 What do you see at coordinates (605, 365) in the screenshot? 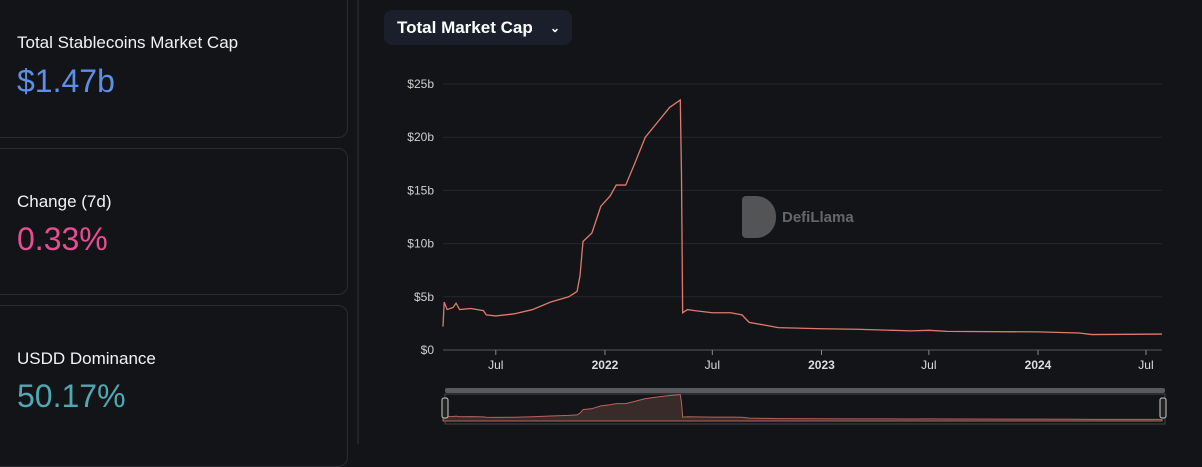
I see `x-tick-label: 2022` at bounding box center [605, 365].